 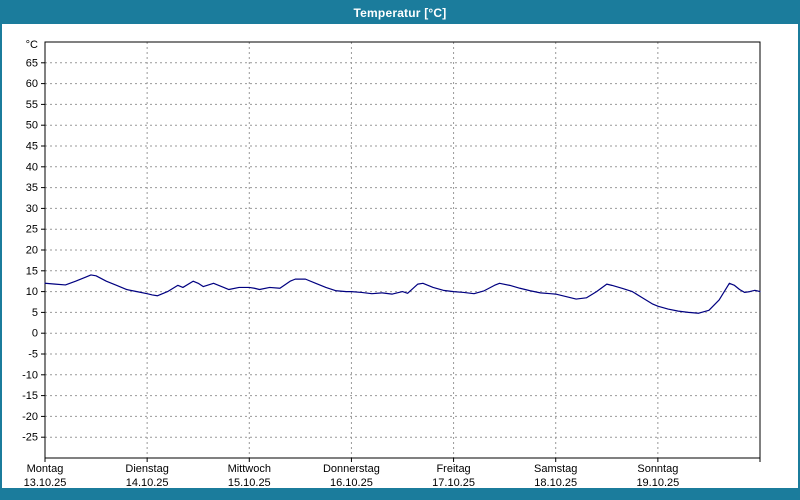 I want to click on x-day-name-label: Mittwoch, so click(x=249, y=469).